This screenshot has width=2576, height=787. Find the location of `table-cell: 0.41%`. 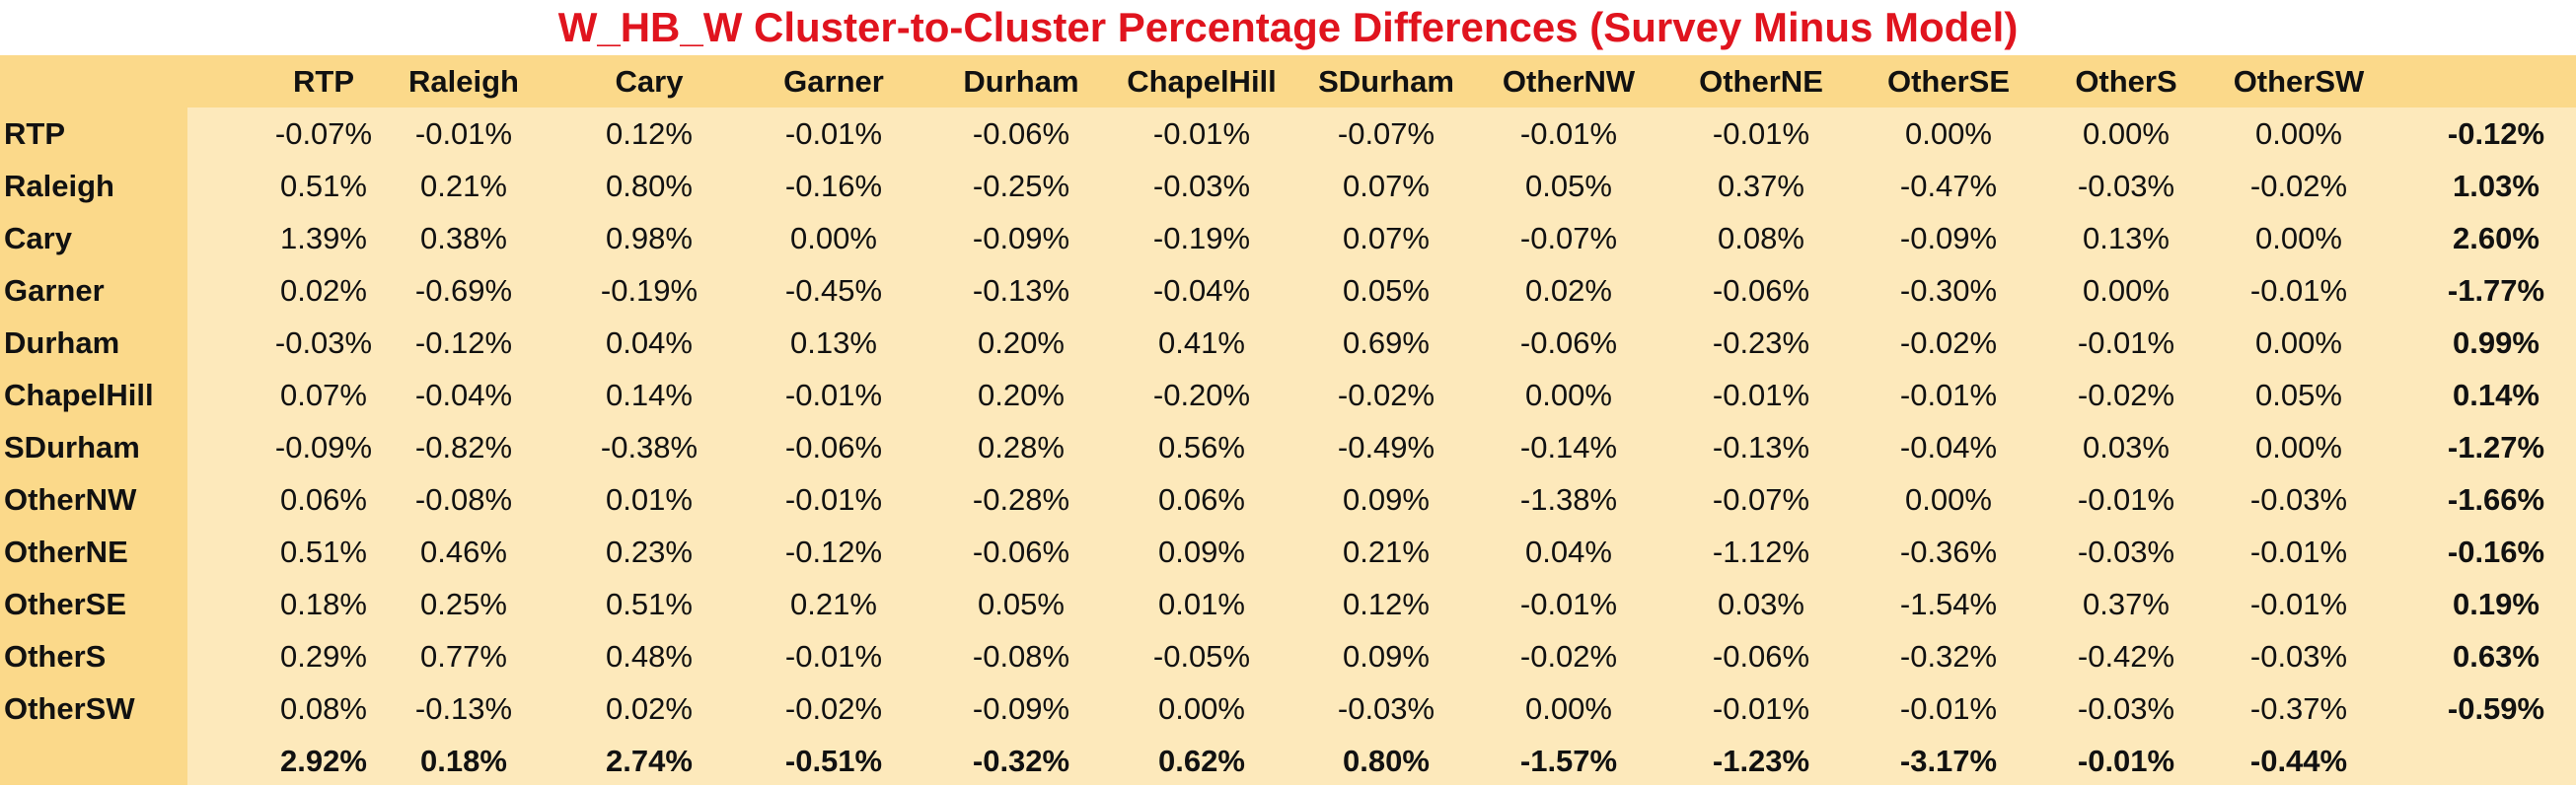

table-cell: 0.41% is located at coordinates (1201, 342).